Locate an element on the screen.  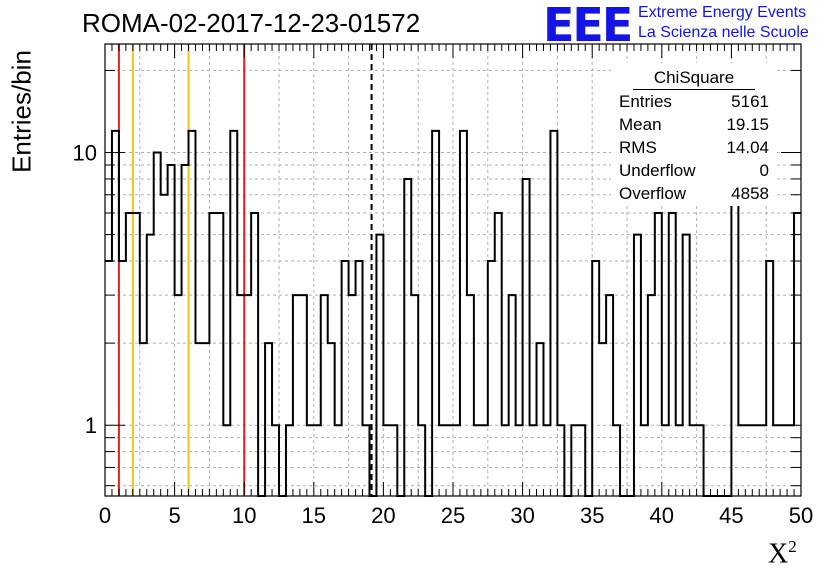
stats-row: Entries 5161 is located at coordinates (694, 101).